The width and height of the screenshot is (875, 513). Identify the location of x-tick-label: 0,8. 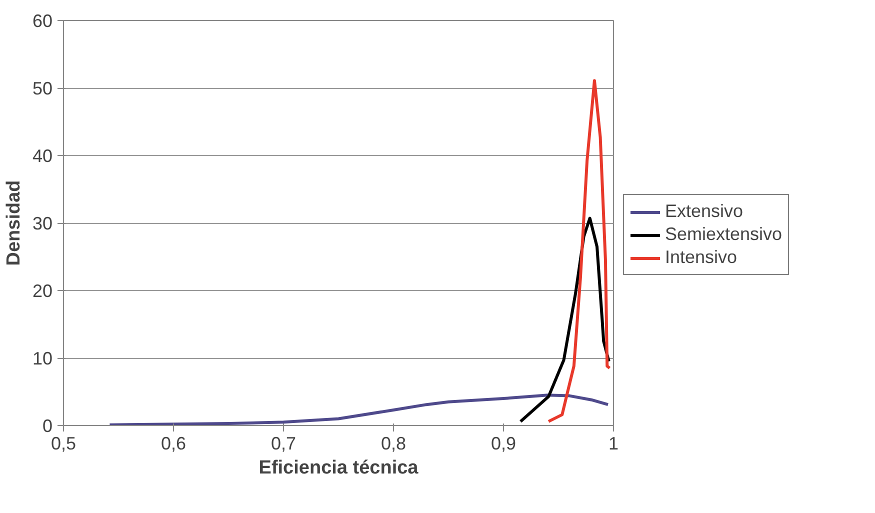
(393, 444).